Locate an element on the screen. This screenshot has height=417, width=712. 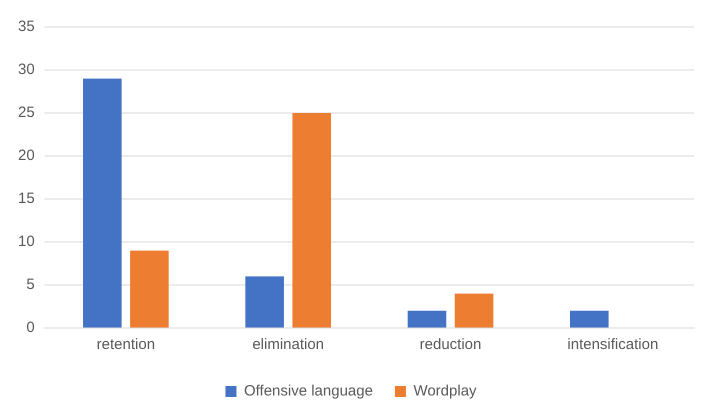
y-tick-label: 20 is located at coordinates (26, 155).